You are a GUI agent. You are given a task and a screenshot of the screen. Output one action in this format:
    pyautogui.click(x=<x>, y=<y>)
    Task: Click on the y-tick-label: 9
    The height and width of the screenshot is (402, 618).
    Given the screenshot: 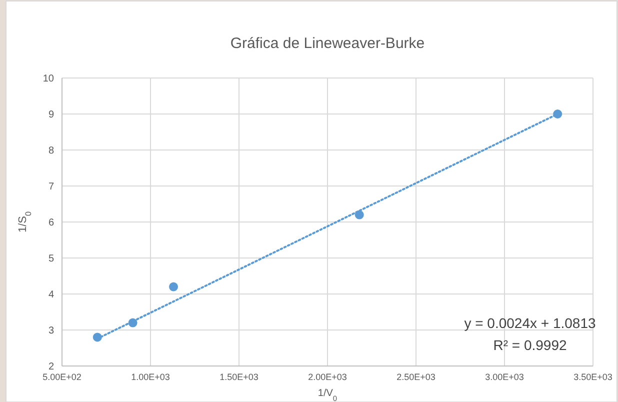 What is the action you would take?
    pyautogui.click(x=51, y=115)
    